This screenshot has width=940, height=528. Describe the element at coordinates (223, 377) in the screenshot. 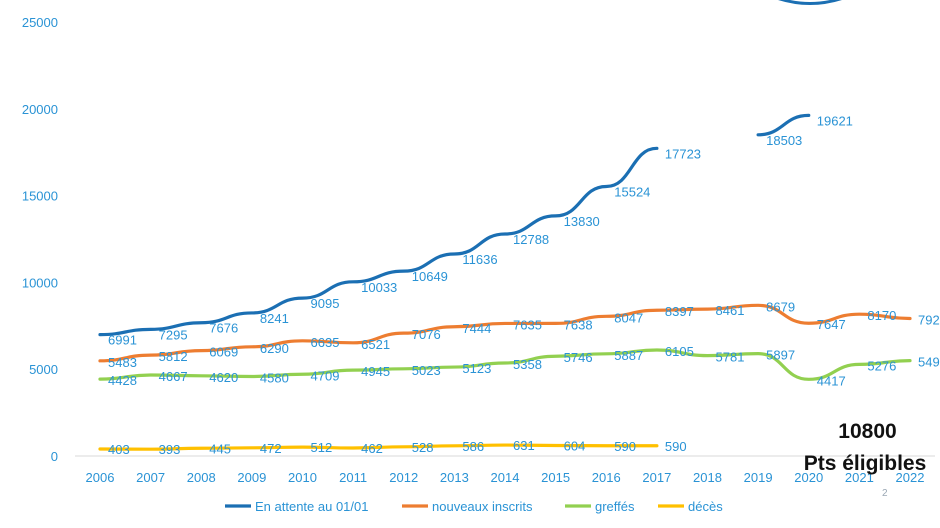

I see `data-label: 4620` at that location.